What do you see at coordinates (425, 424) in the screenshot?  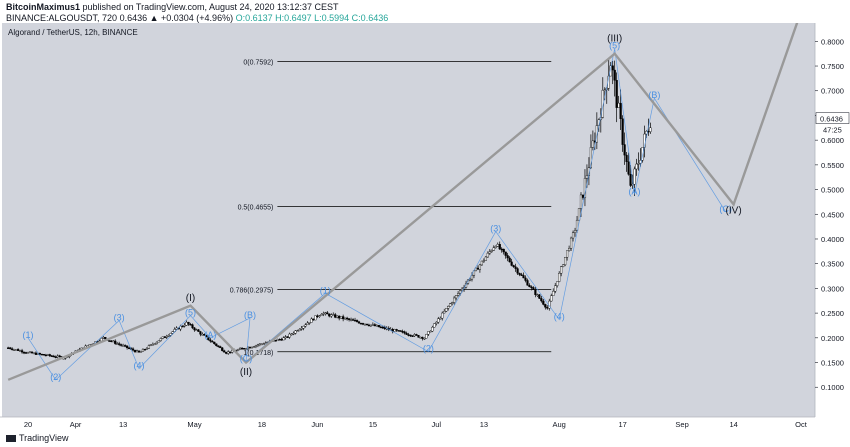 I see `time-axis` at bounding box center [425, 424].